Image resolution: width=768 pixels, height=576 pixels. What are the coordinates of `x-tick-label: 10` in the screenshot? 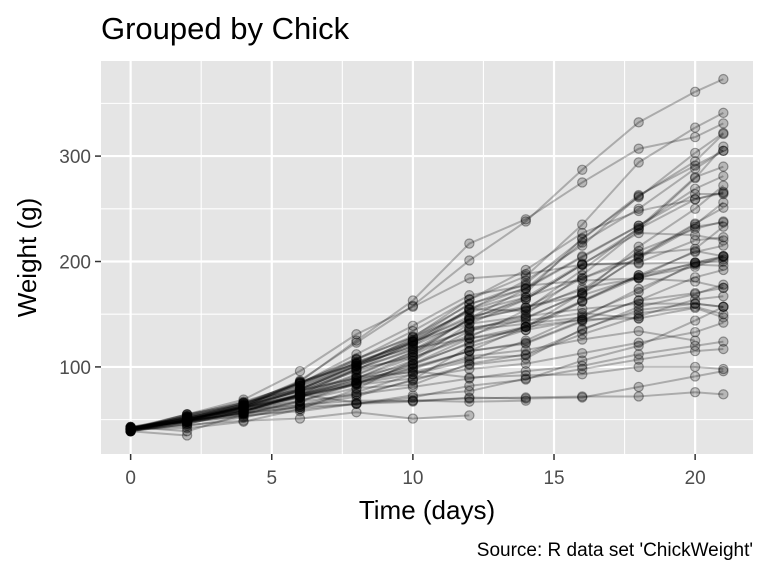 It's located at (412, 478).